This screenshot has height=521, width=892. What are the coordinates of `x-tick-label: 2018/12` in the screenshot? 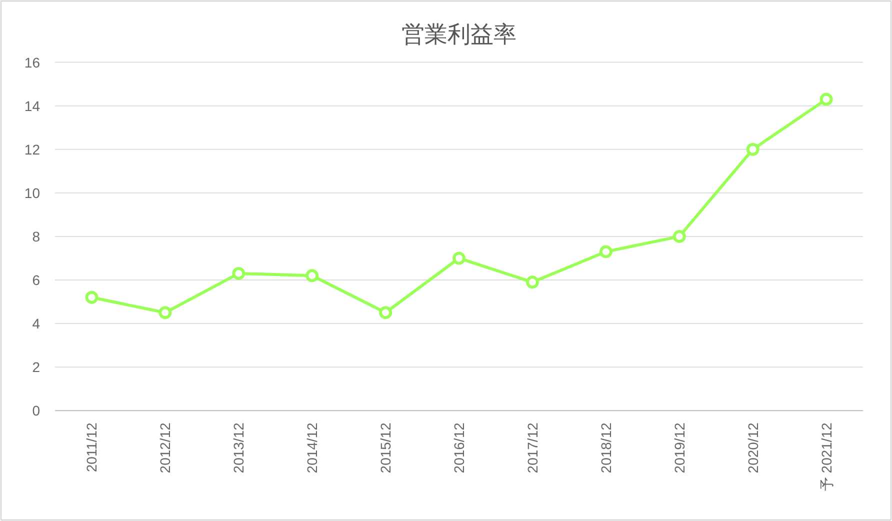 It's located at (606, 448).